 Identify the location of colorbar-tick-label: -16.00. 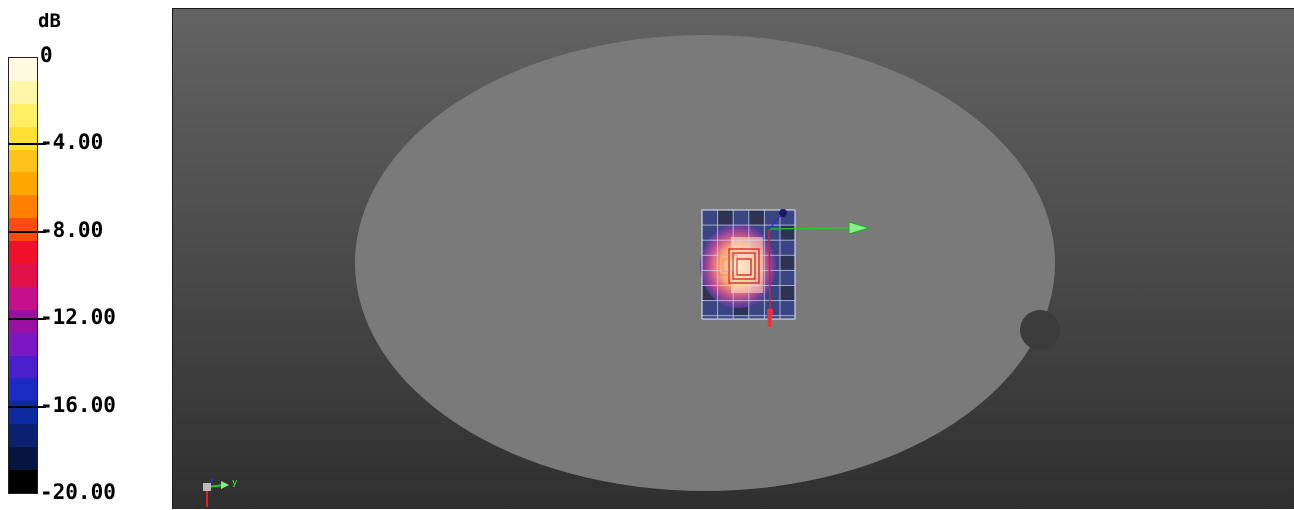
(78, 404).